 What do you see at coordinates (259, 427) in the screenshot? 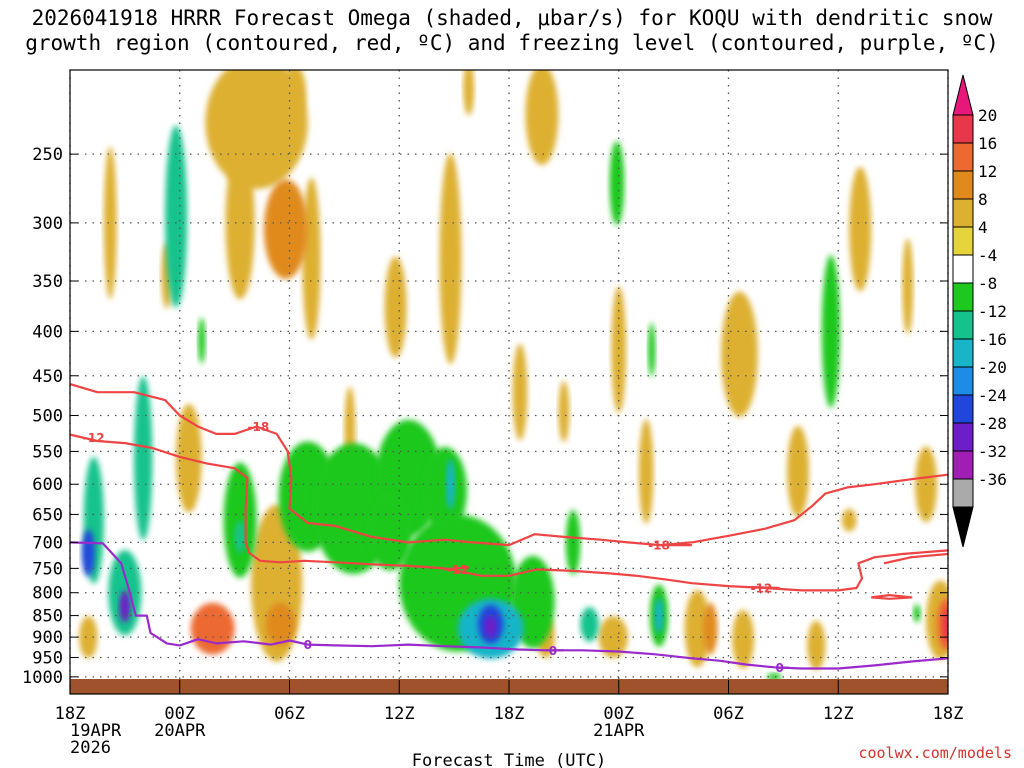
I see `contour-label-0: -18` at bounding box center [259, 427].